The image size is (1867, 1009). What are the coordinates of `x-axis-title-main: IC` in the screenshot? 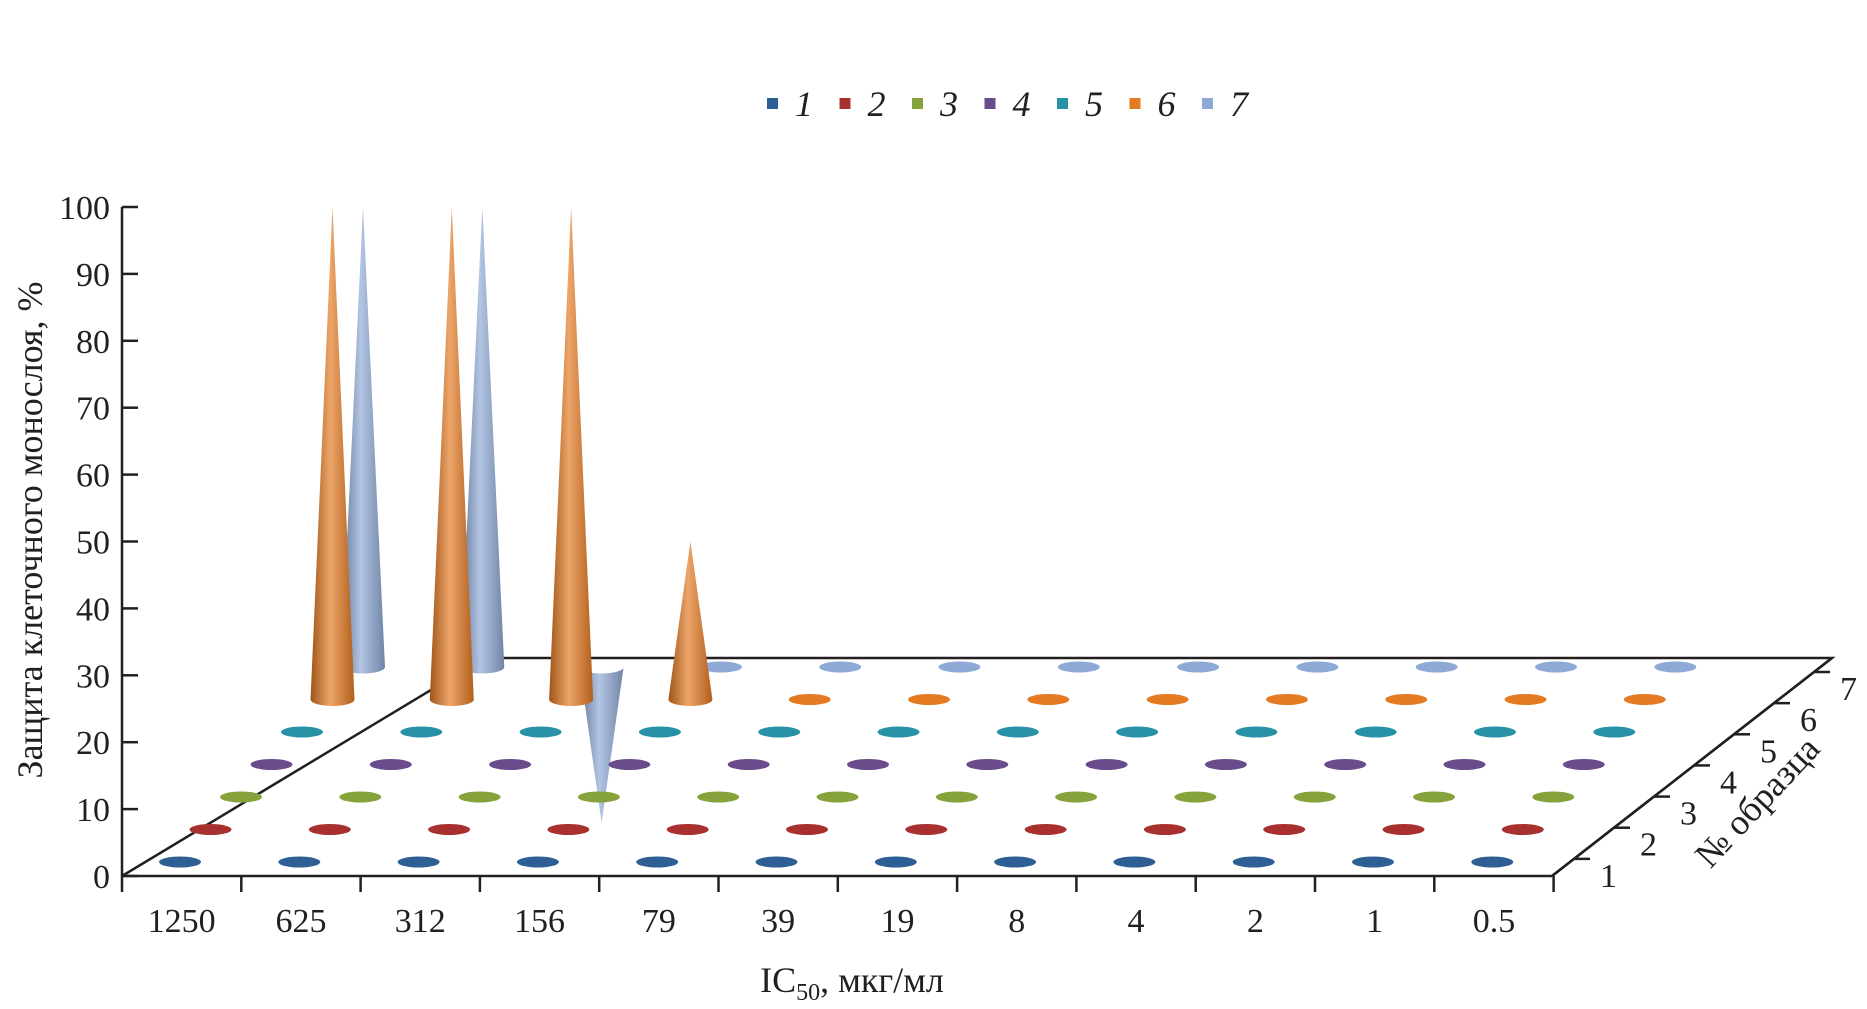 It's located at (778, 980).